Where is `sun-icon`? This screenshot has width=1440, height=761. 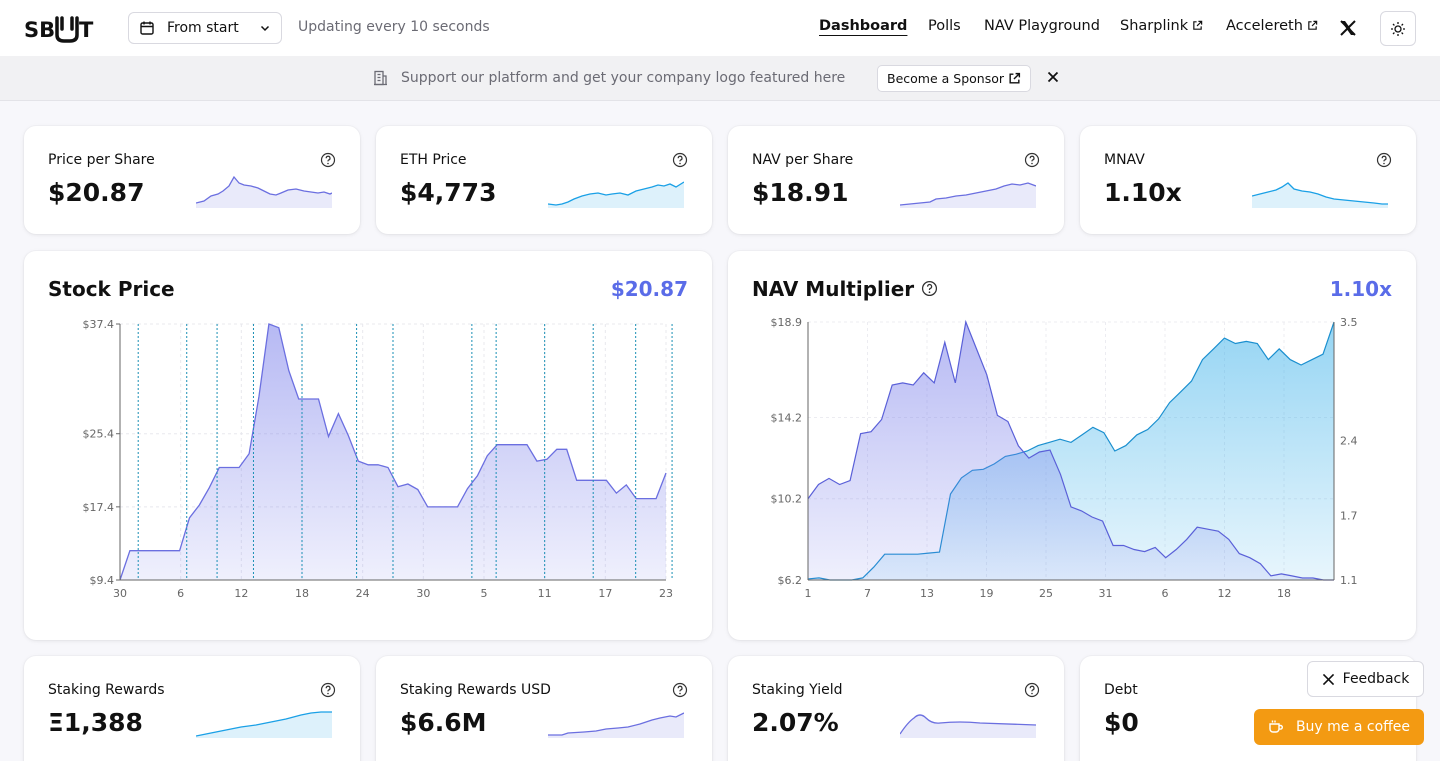 sun-icon is located at coordinates (1398, 28).